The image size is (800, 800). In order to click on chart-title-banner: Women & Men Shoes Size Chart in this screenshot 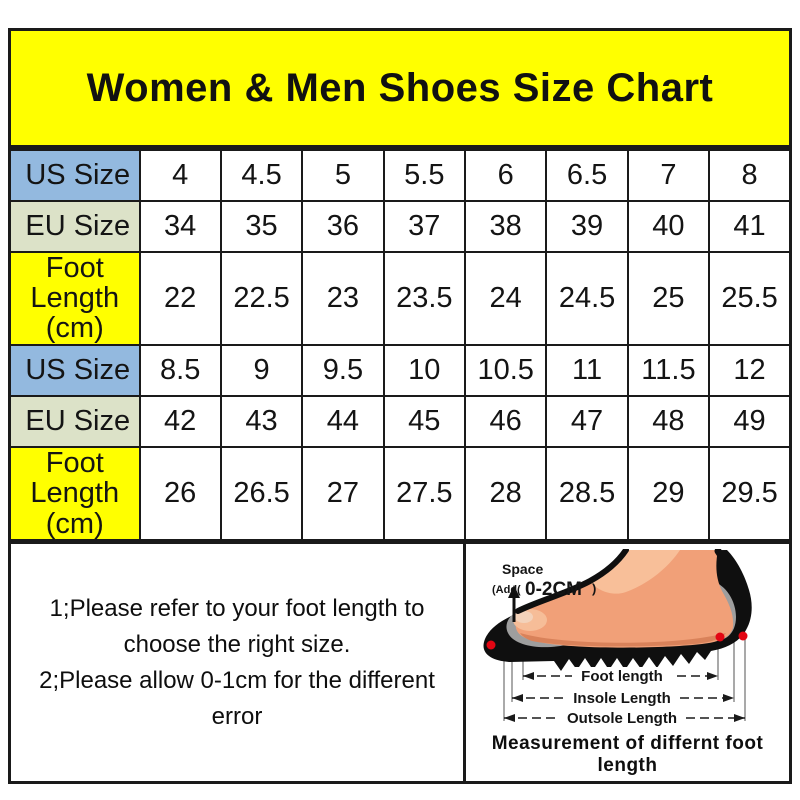, I will do `click(400, 88)`.